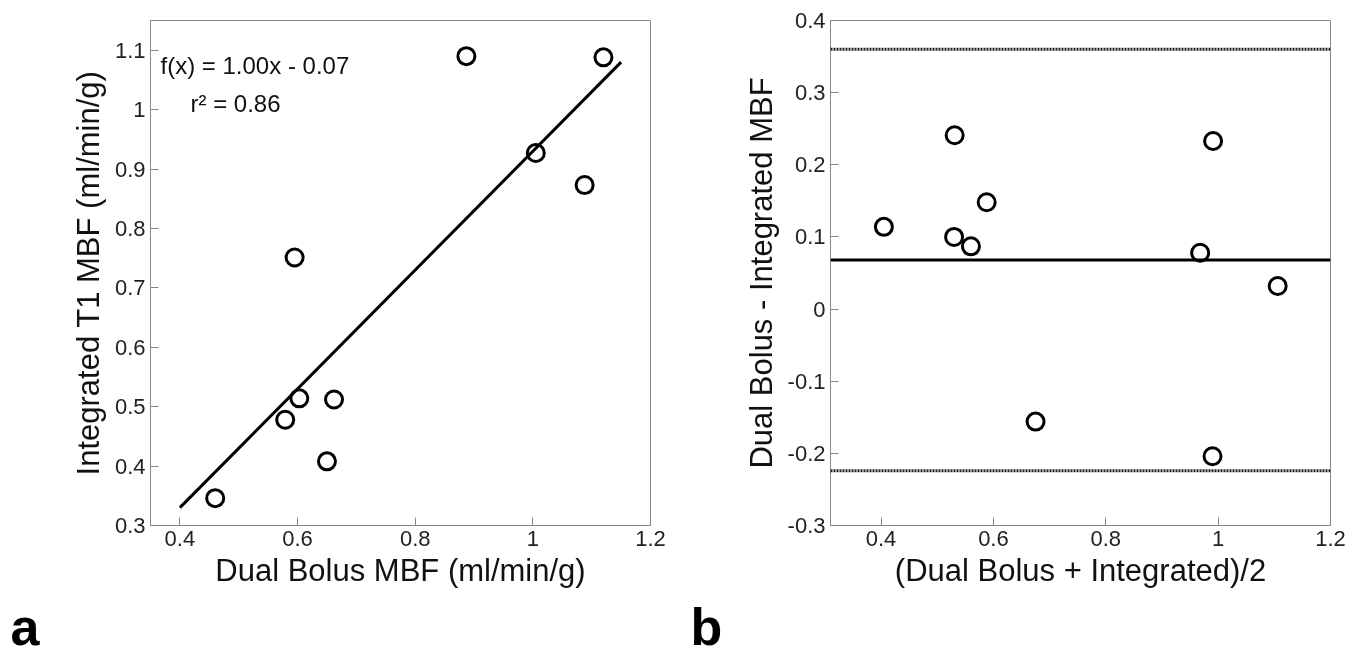  Describe the element at coordinates (130, 169) in the screenshot. I see `y-tick-label: 0.9` at that location.